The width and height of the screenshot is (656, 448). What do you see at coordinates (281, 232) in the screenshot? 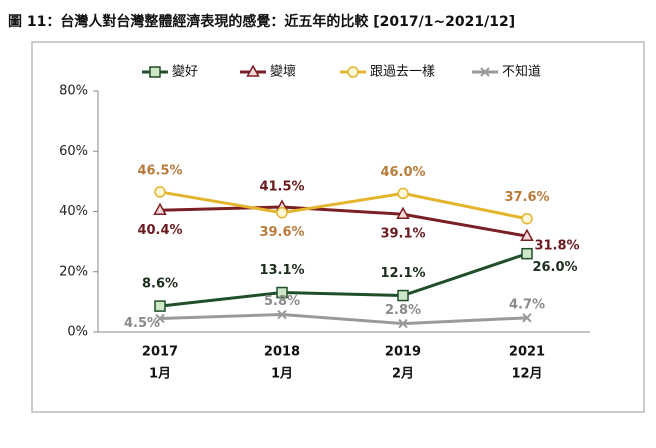
I see `data-label: 39.6%` at bounding box center [281, 232].